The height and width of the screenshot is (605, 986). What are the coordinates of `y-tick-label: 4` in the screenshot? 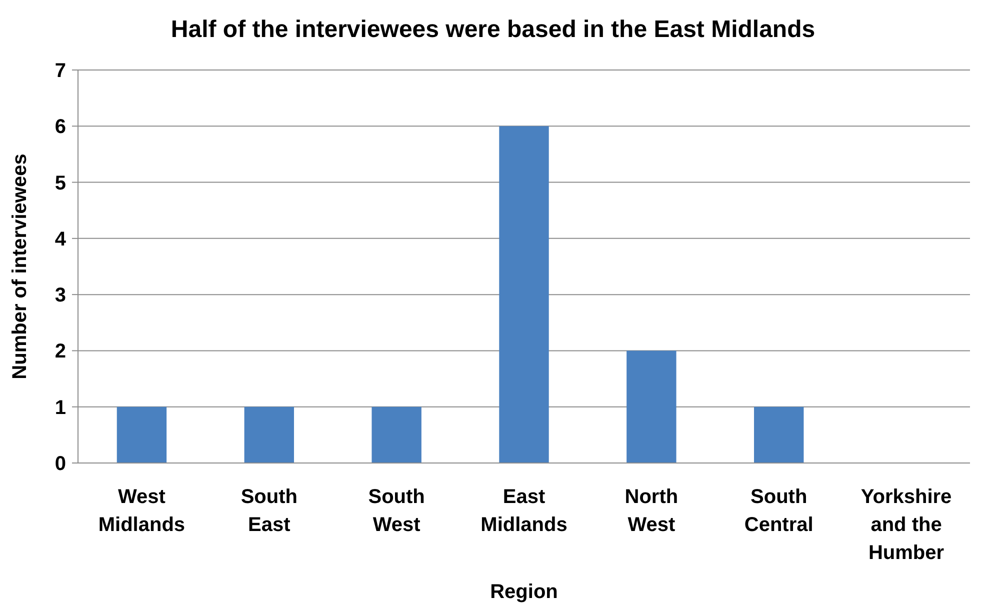 It's located at (60, 239).